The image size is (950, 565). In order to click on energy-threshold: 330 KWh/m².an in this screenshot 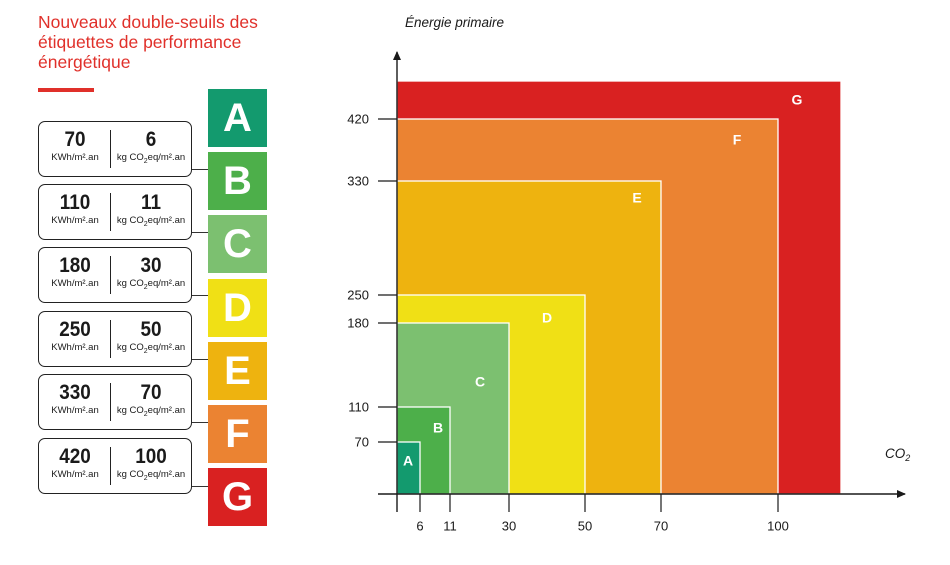, I will do `click(75, 402)`.